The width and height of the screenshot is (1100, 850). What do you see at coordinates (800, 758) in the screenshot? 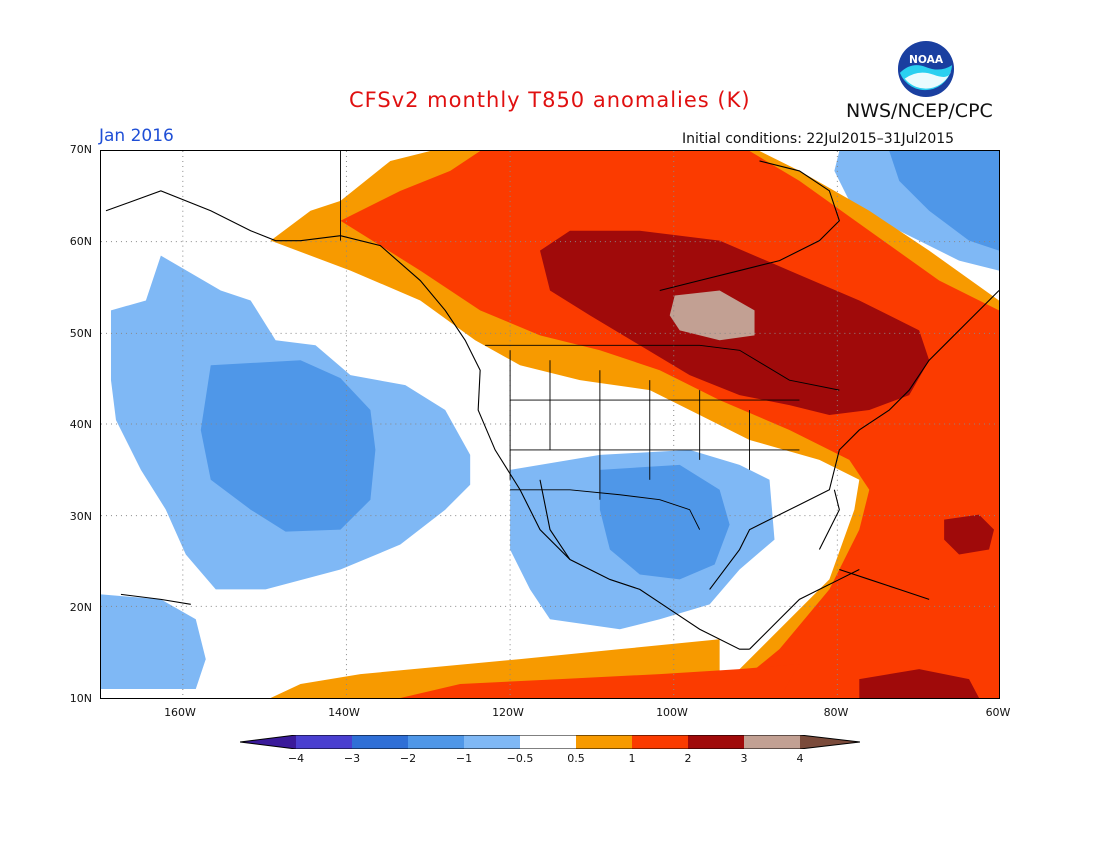
I see `colorbar-label: 4` at bounding box center [800, 758].